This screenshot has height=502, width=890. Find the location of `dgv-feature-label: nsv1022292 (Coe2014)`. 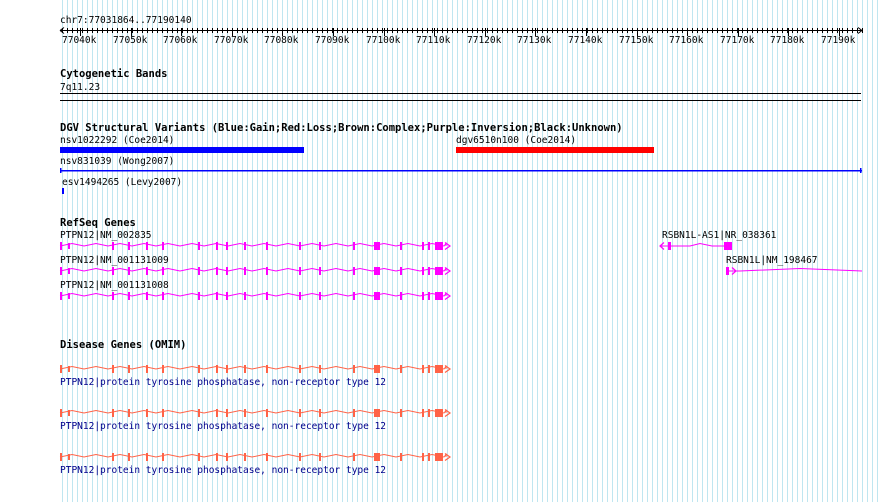

dgv-feature-label: nsv1022292 (Coe2014) is located at coordinates (117, 140).